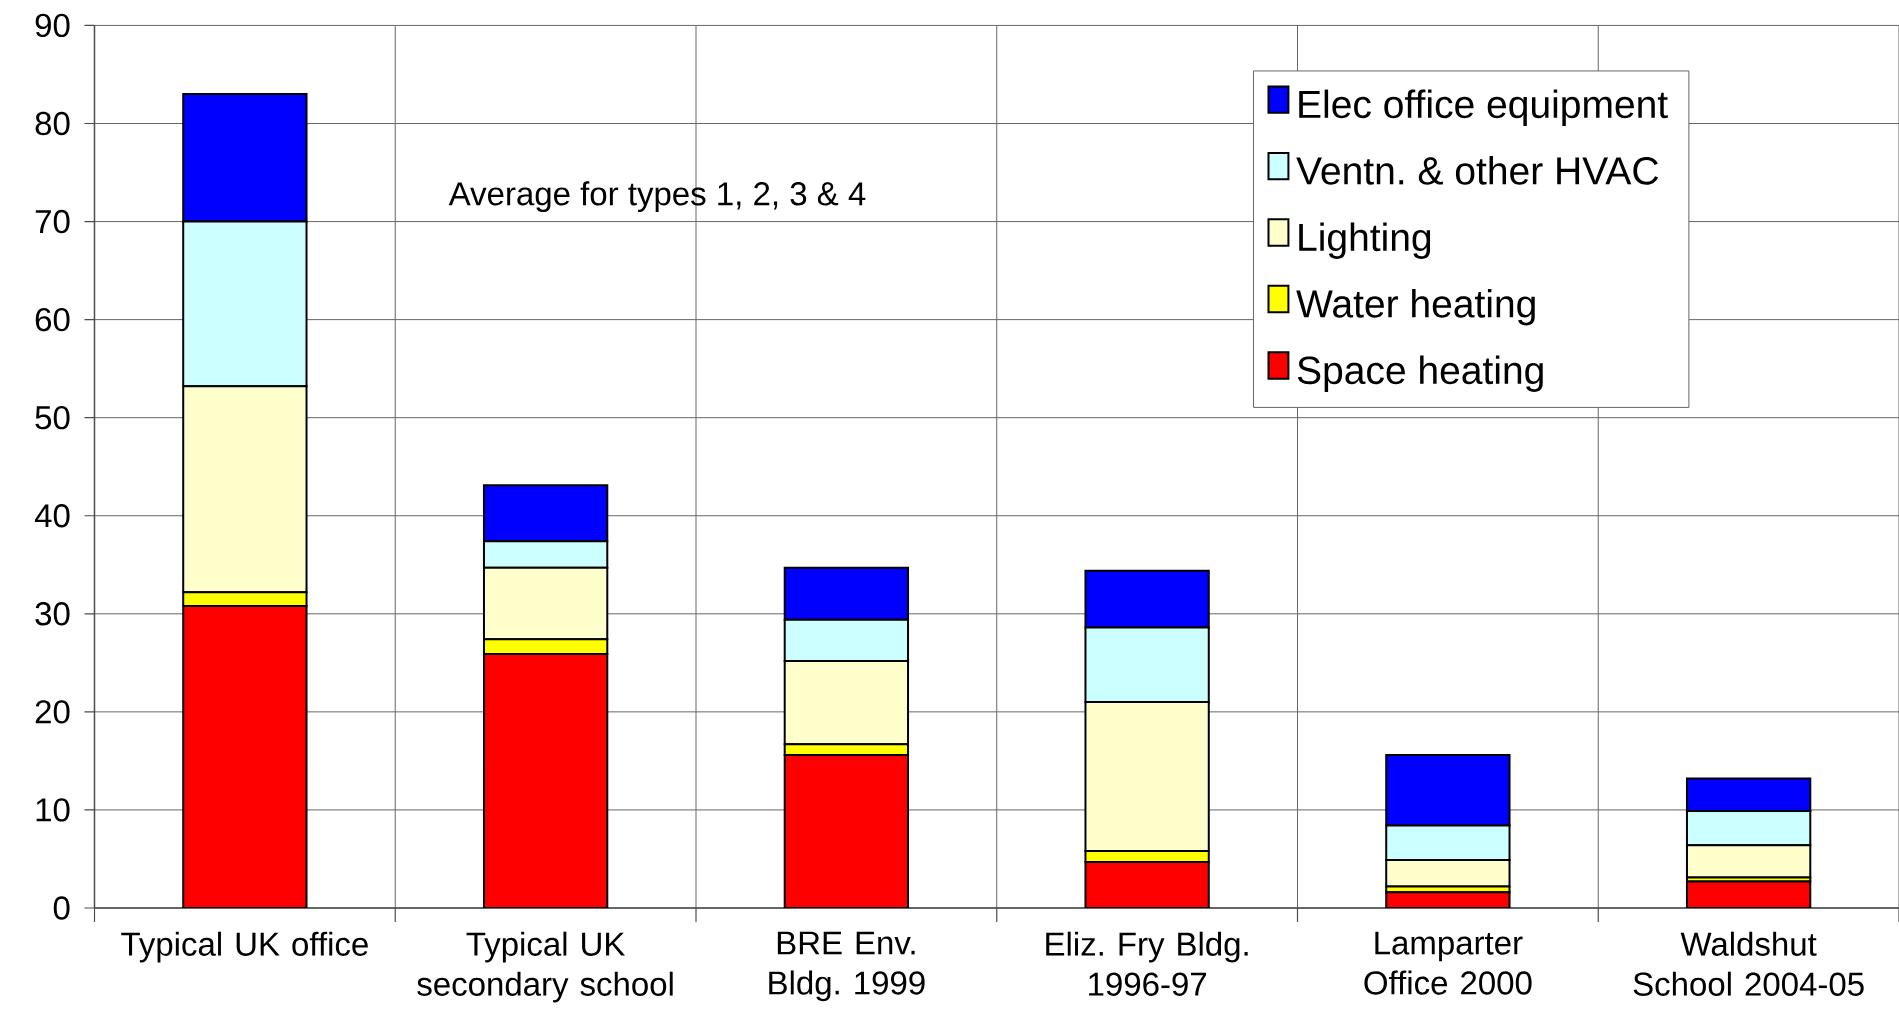  Describe the element at coordinates (52, 516) in the screenshot. I see `y-tick-label: 40` at that location.